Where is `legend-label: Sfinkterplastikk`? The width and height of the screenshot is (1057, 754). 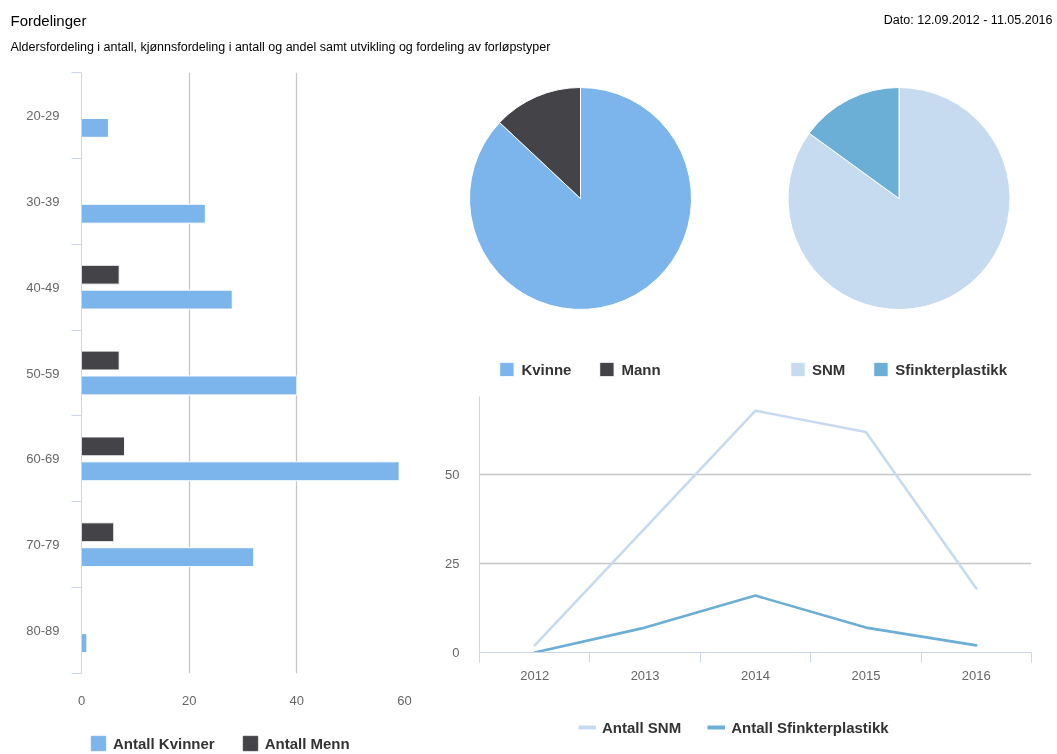 legend-label: Sfinkterplastikk is located at coordinates (951, 369).